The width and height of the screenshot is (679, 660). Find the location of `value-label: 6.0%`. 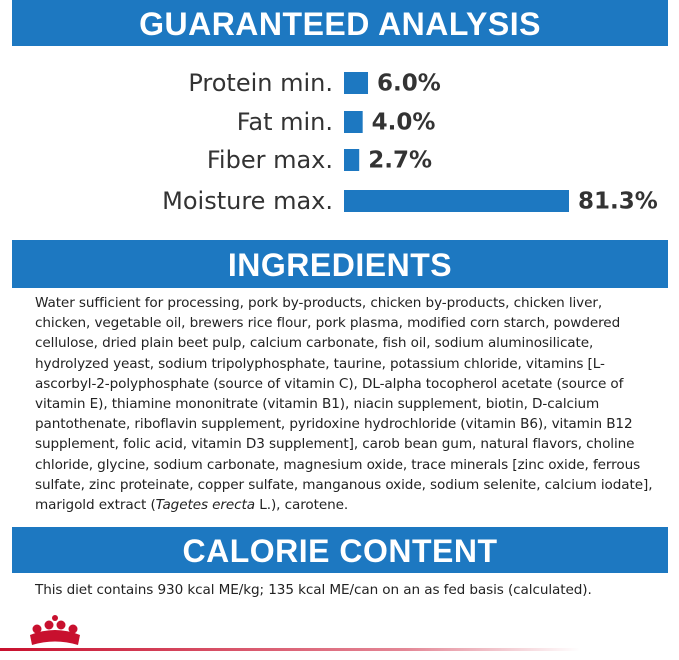

value-label: 6.0% is located at coordinates (409, 84).